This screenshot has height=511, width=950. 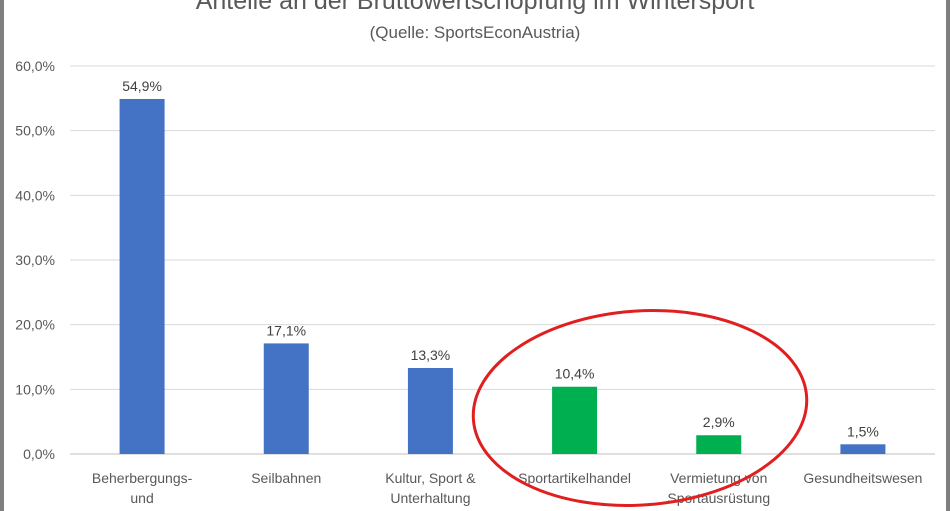 What do you see at coordinates (574, 478) in the screenshot?
I see `x-tick-label: Sportartikelhandel` at bounding box center [574, 478].